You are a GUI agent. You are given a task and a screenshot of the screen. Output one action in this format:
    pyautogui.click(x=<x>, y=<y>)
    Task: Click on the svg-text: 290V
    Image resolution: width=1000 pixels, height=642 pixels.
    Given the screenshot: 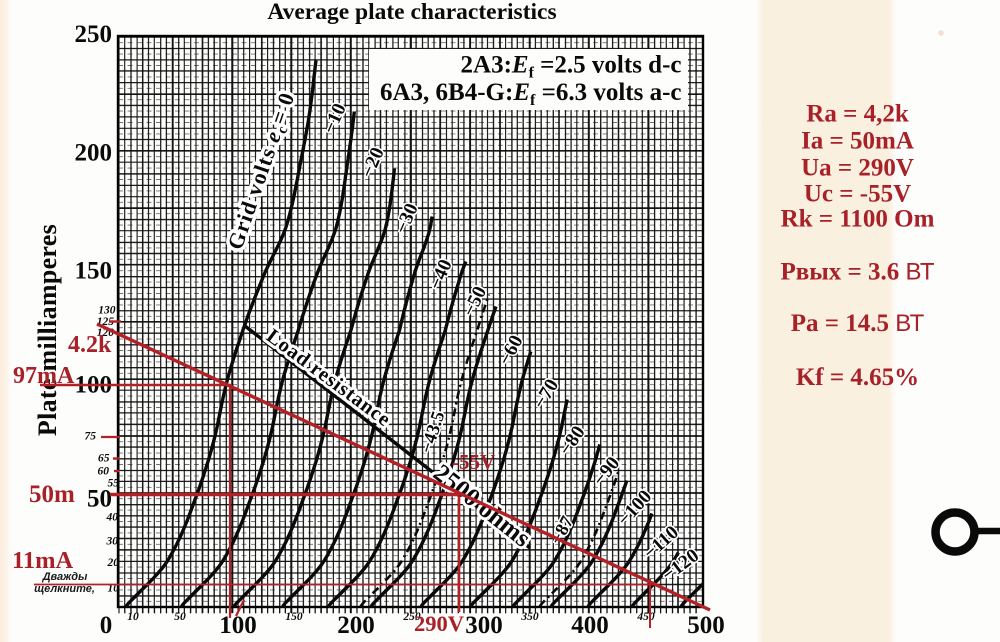 What is the action you would take?
    pyautogui.click(x=439, y=623)
    